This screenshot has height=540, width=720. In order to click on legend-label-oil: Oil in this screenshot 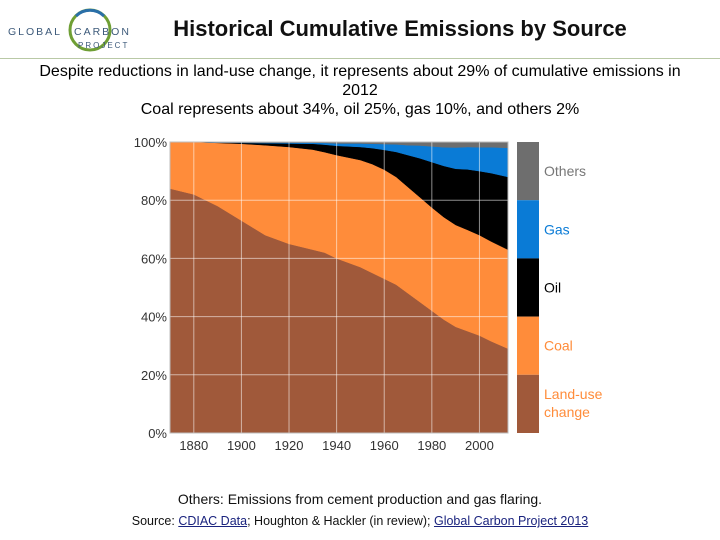, I will do `click(552, 288)`.